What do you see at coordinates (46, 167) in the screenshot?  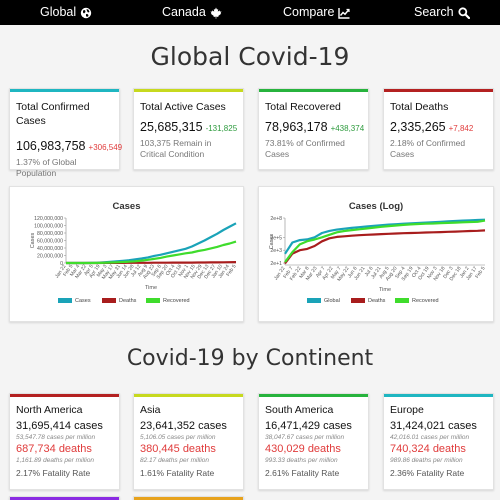 I see `stat-subtext: 1.37% of Global Population` at bounding box center [46, 167].